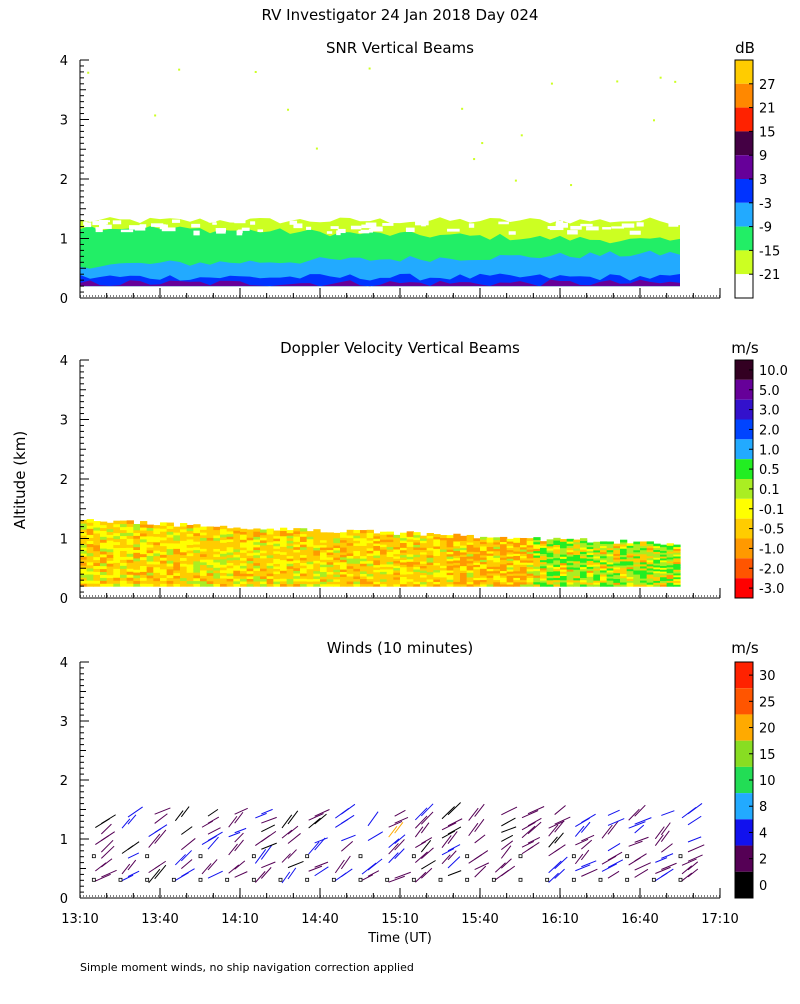  Describe the element at coordinates (176, 221) in the screenshot. I see `snr-gap` at that location.